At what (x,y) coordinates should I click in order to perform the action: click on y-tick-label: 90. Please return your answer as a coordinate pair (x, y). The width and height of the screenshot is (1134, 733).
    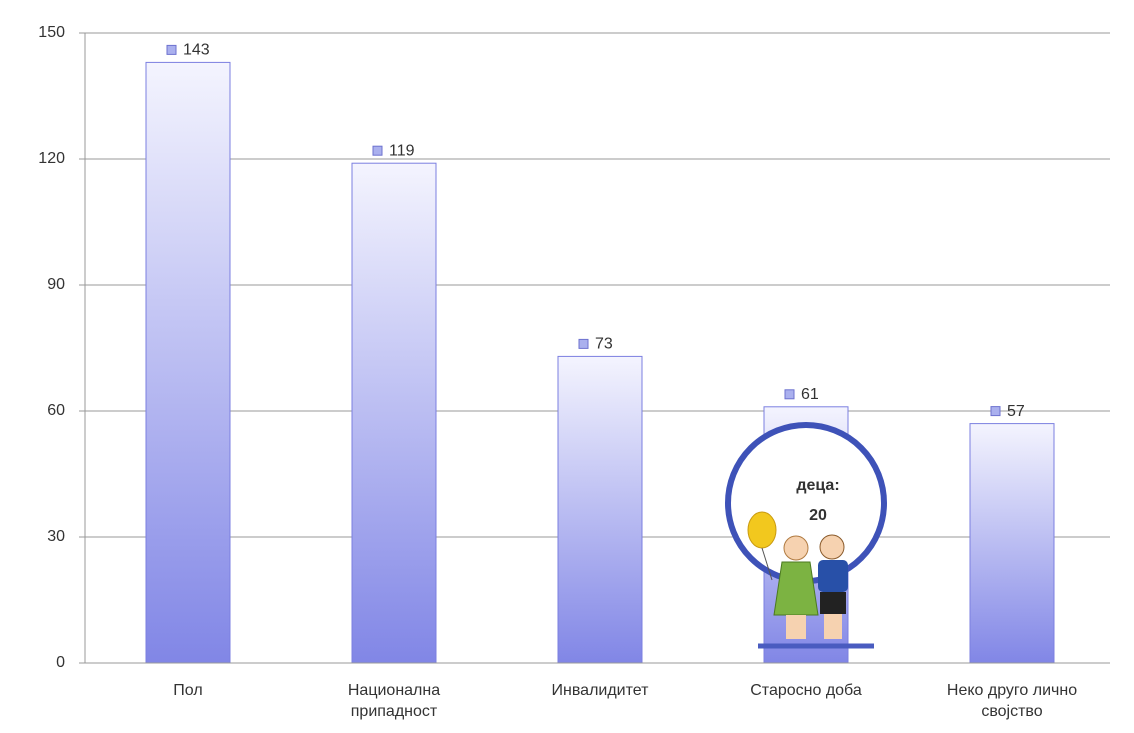
    Looking at the image, I should click on (56, 284).